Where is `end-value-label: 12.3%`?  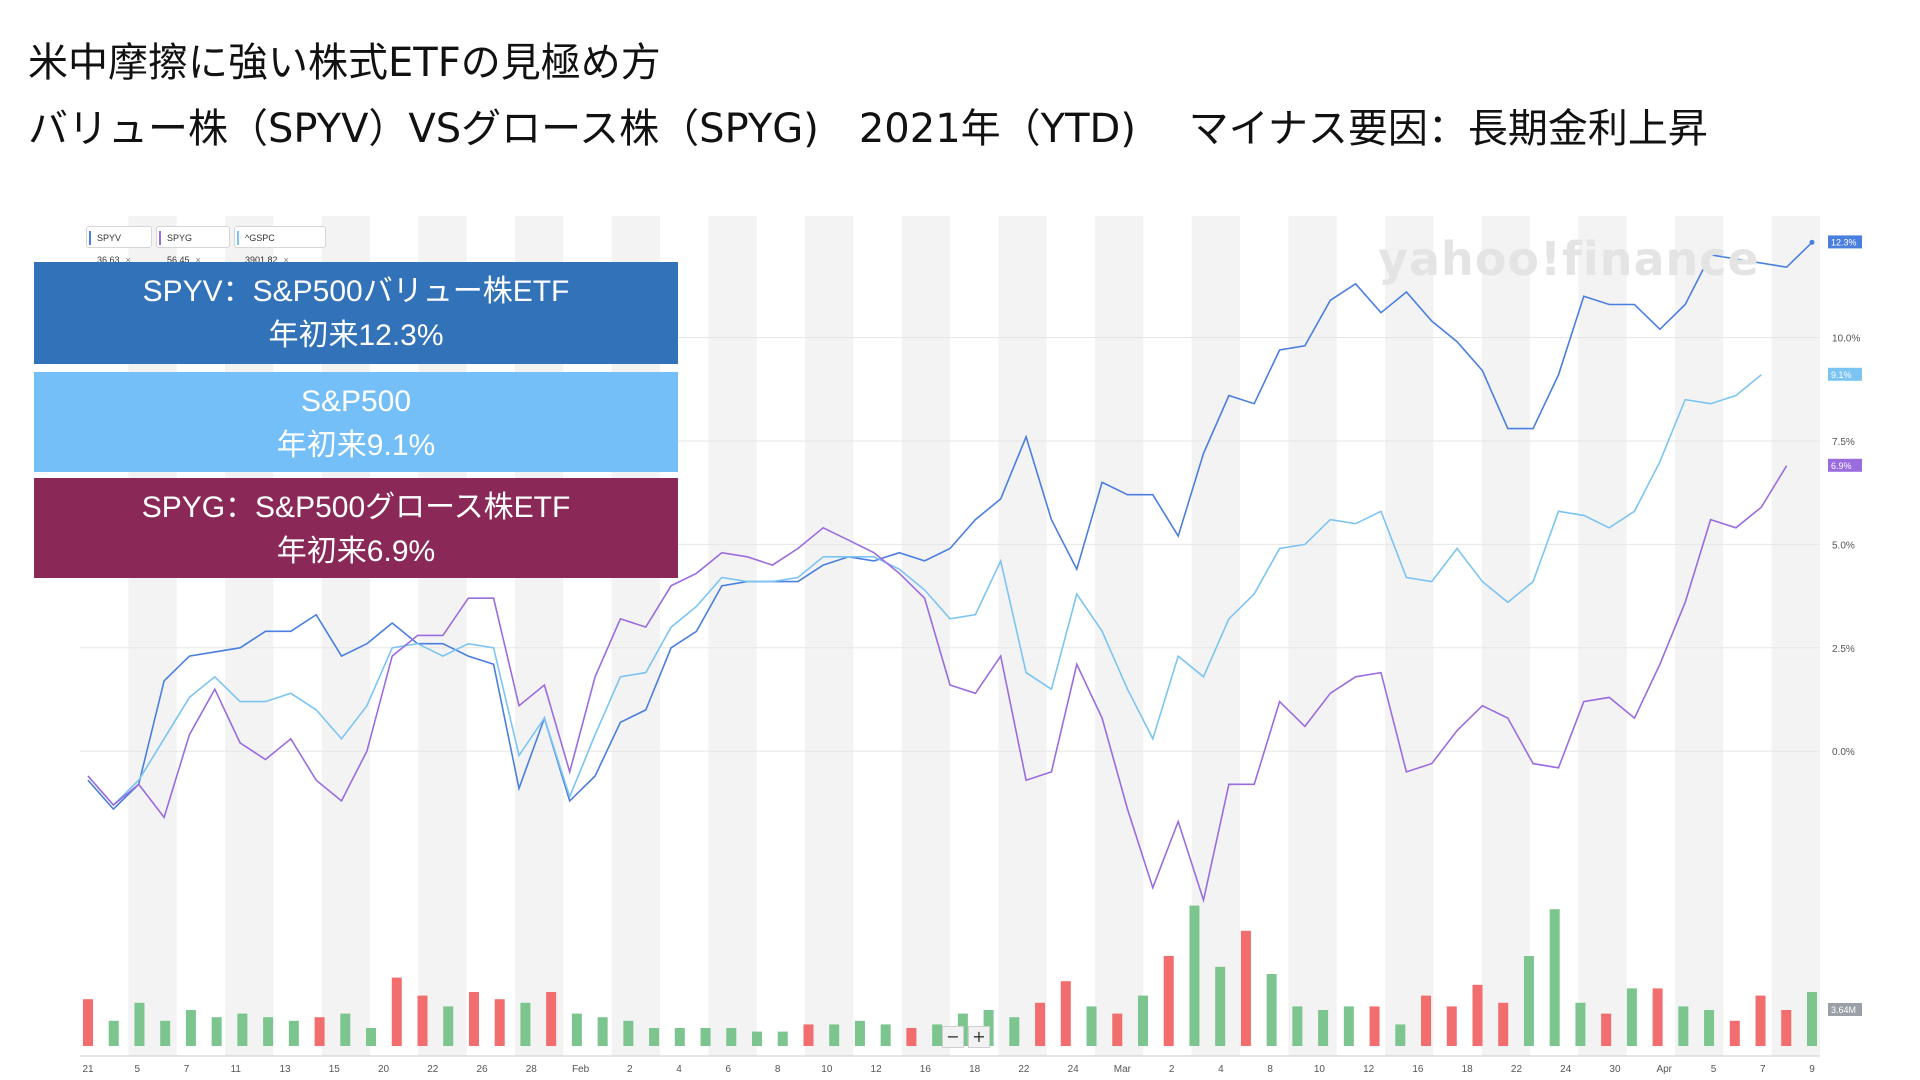
end-value-label: 12.3% is located at coordinates (1845, 242).